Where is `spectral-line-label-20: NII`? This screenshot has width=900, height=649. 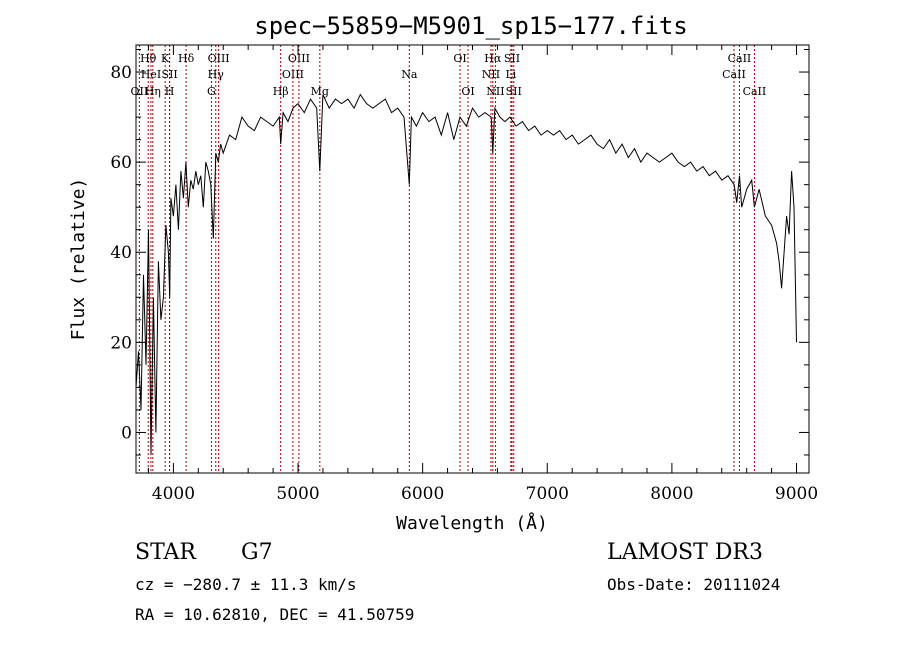
spectral-line-label-20: NII is located at coordinates (495, 91).